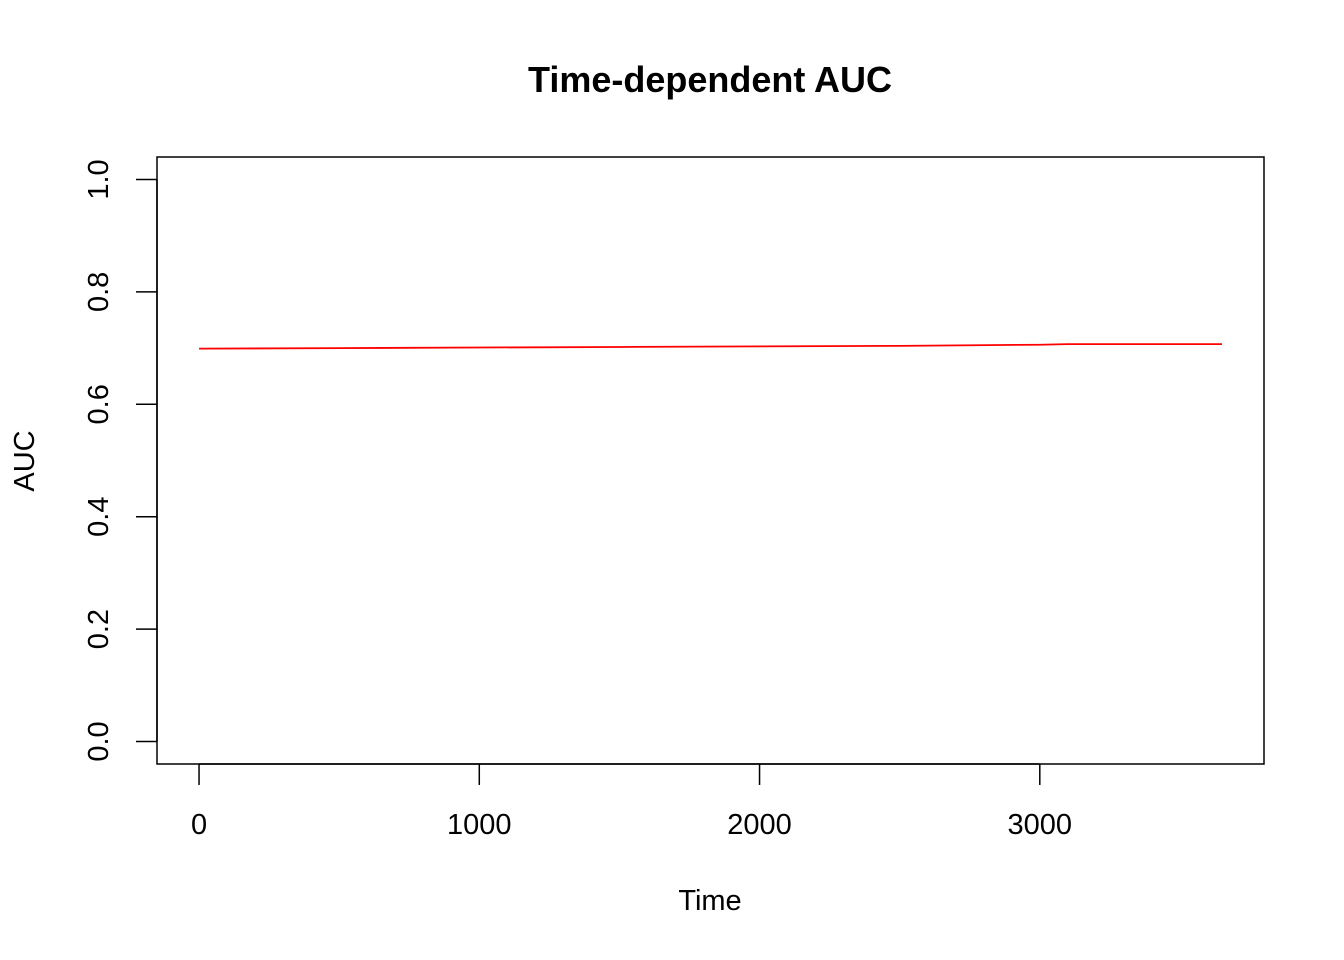 The image size is (1344, 960). Describe the element at coordinates (709, 901) in the screenshot. I see `x-axis-label: Time` at that location.